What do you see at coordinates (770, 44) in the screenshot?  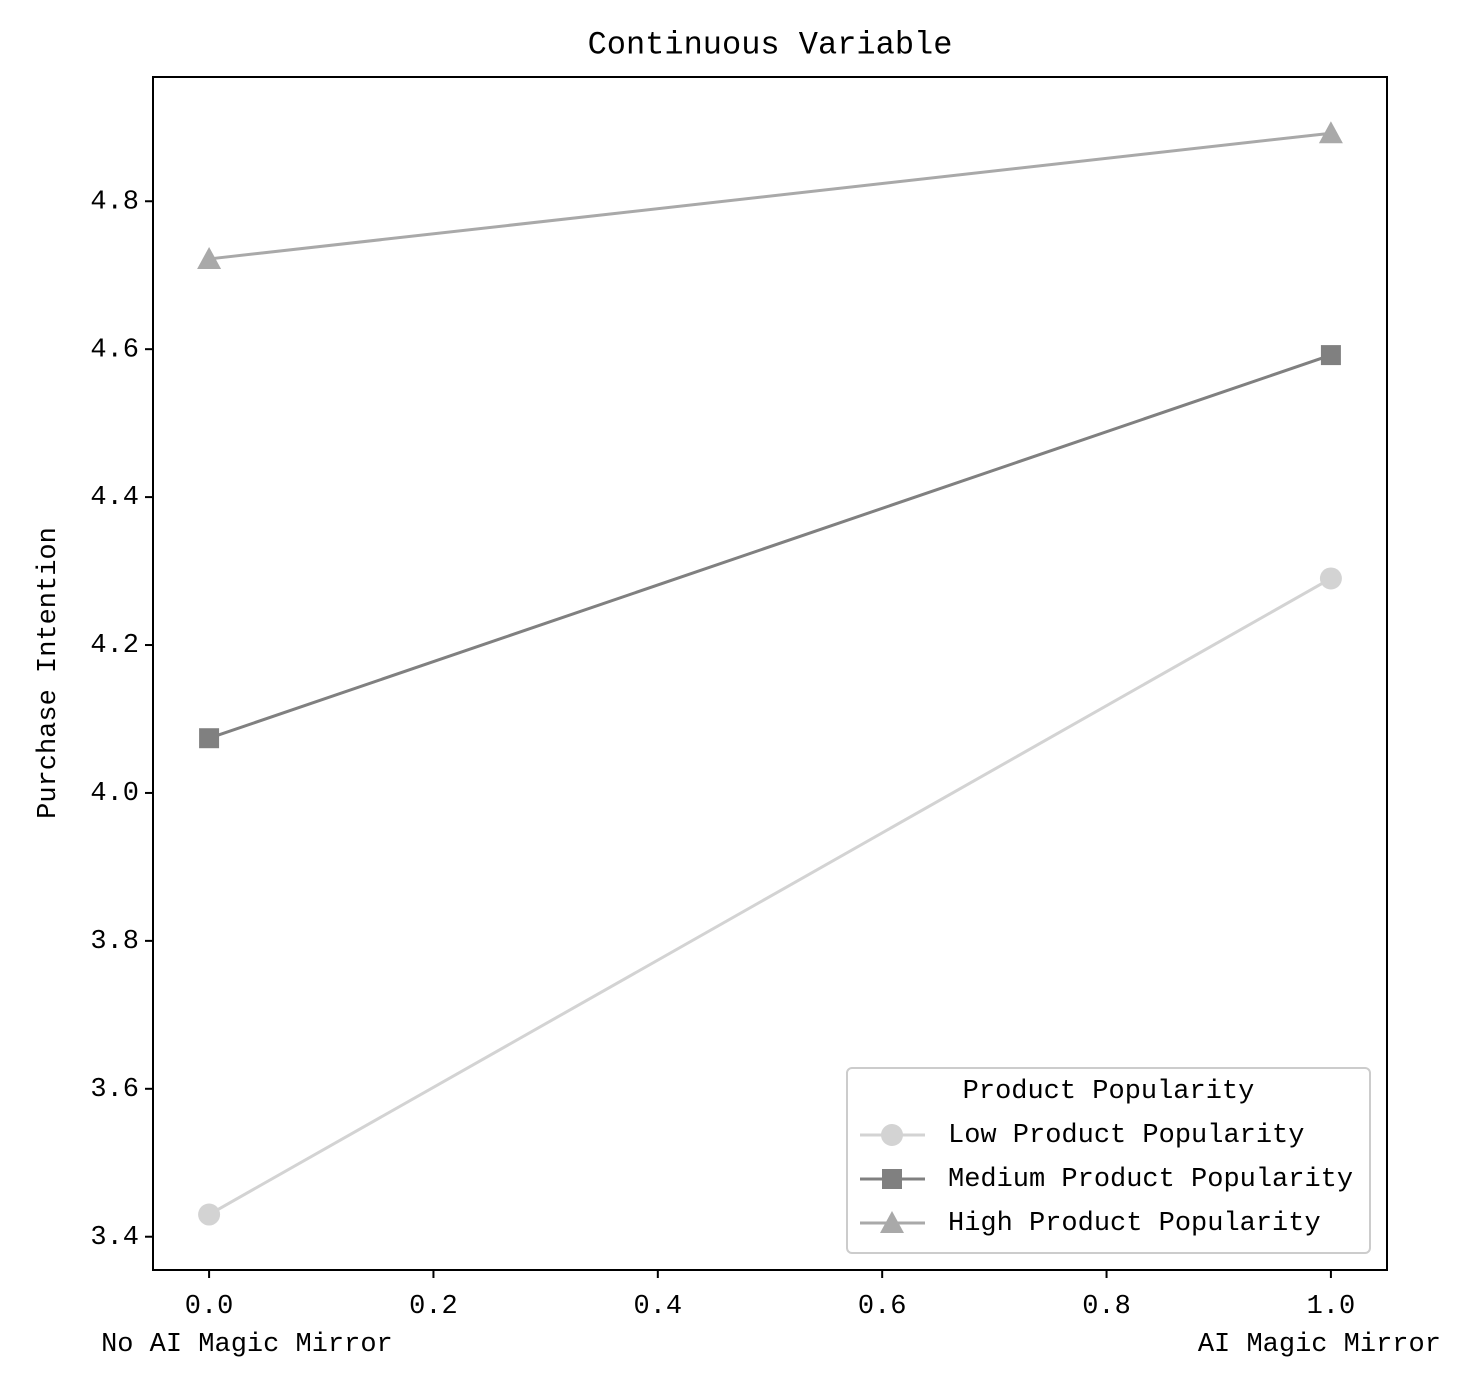 I see `chart-title: Continuous Variable` at bounding box center [770, 44].